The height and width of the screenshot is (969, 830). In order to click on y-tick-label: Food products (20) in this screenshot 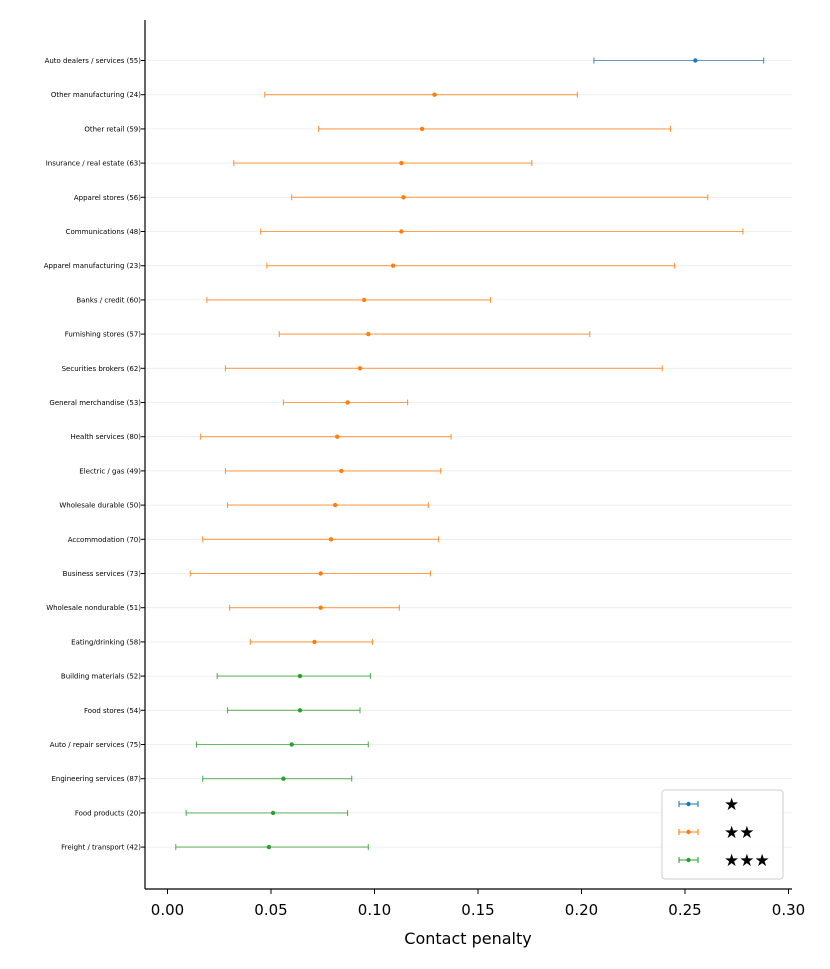, I will do `click(108, 813)`.